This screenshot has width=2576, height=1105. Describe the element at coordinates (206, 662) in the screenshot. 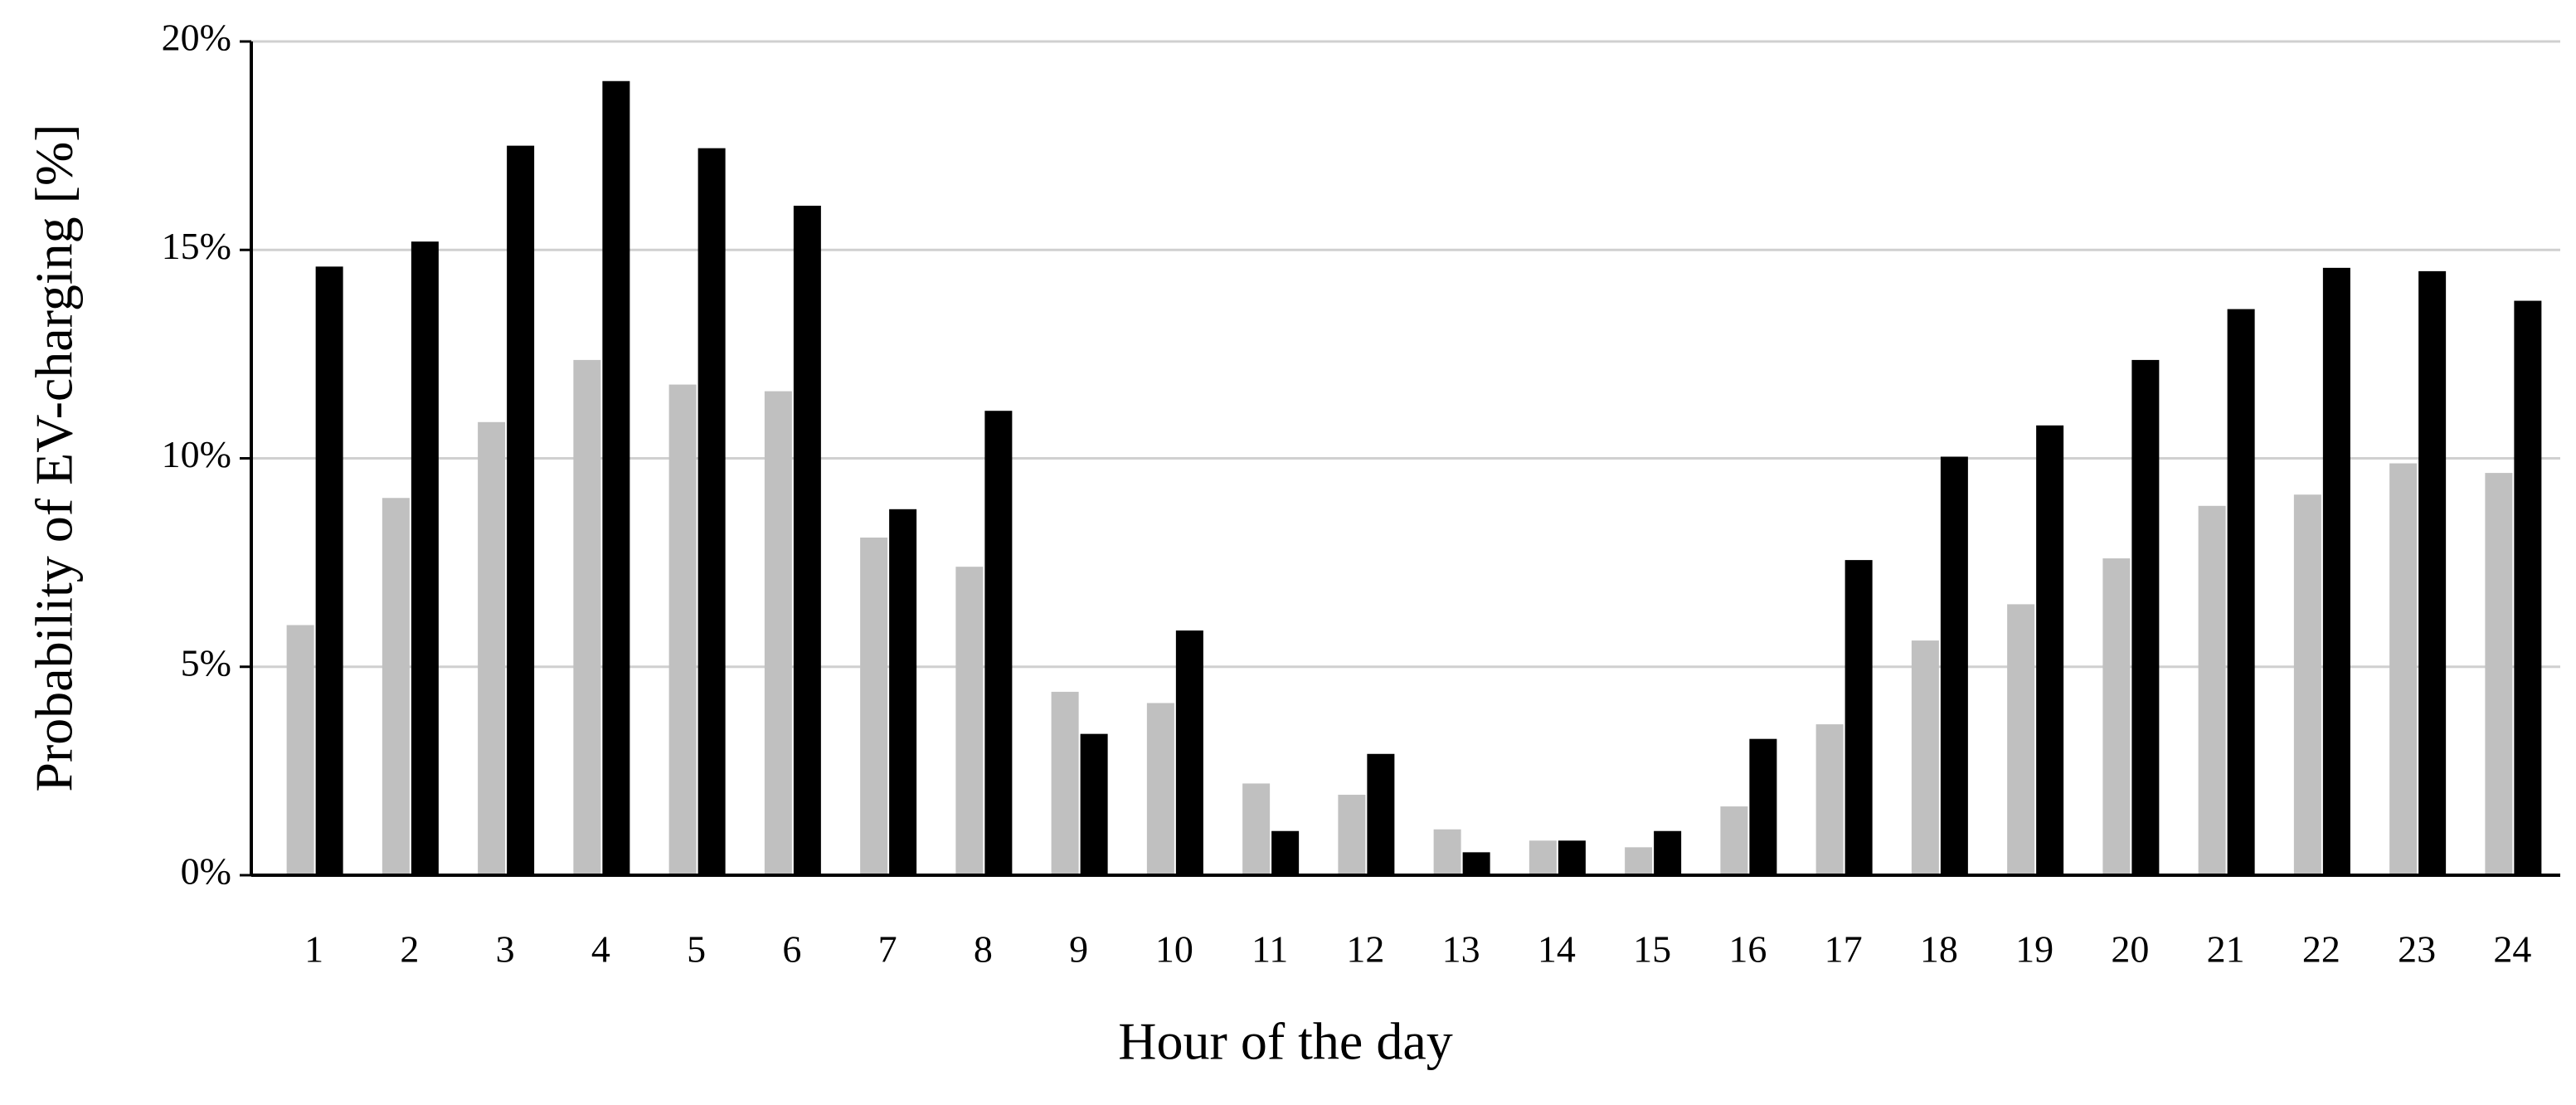

I see `y-tick-label: 5%` at that location.